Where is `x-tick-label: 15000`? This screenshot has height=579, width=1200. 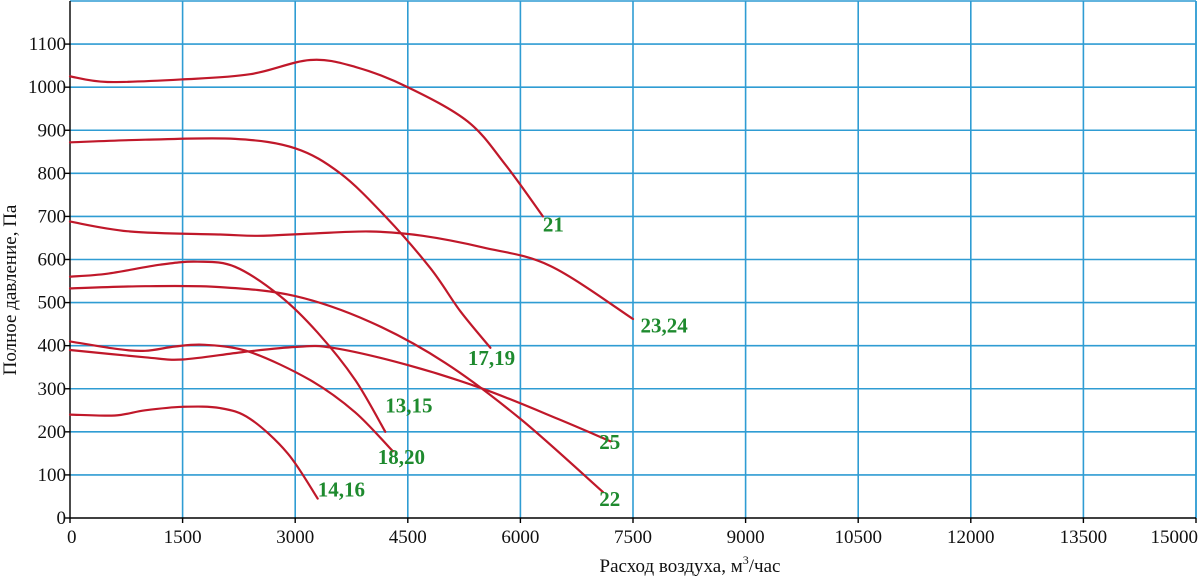 x-tick-label: 15000 is located at coordinates (1175, 537).